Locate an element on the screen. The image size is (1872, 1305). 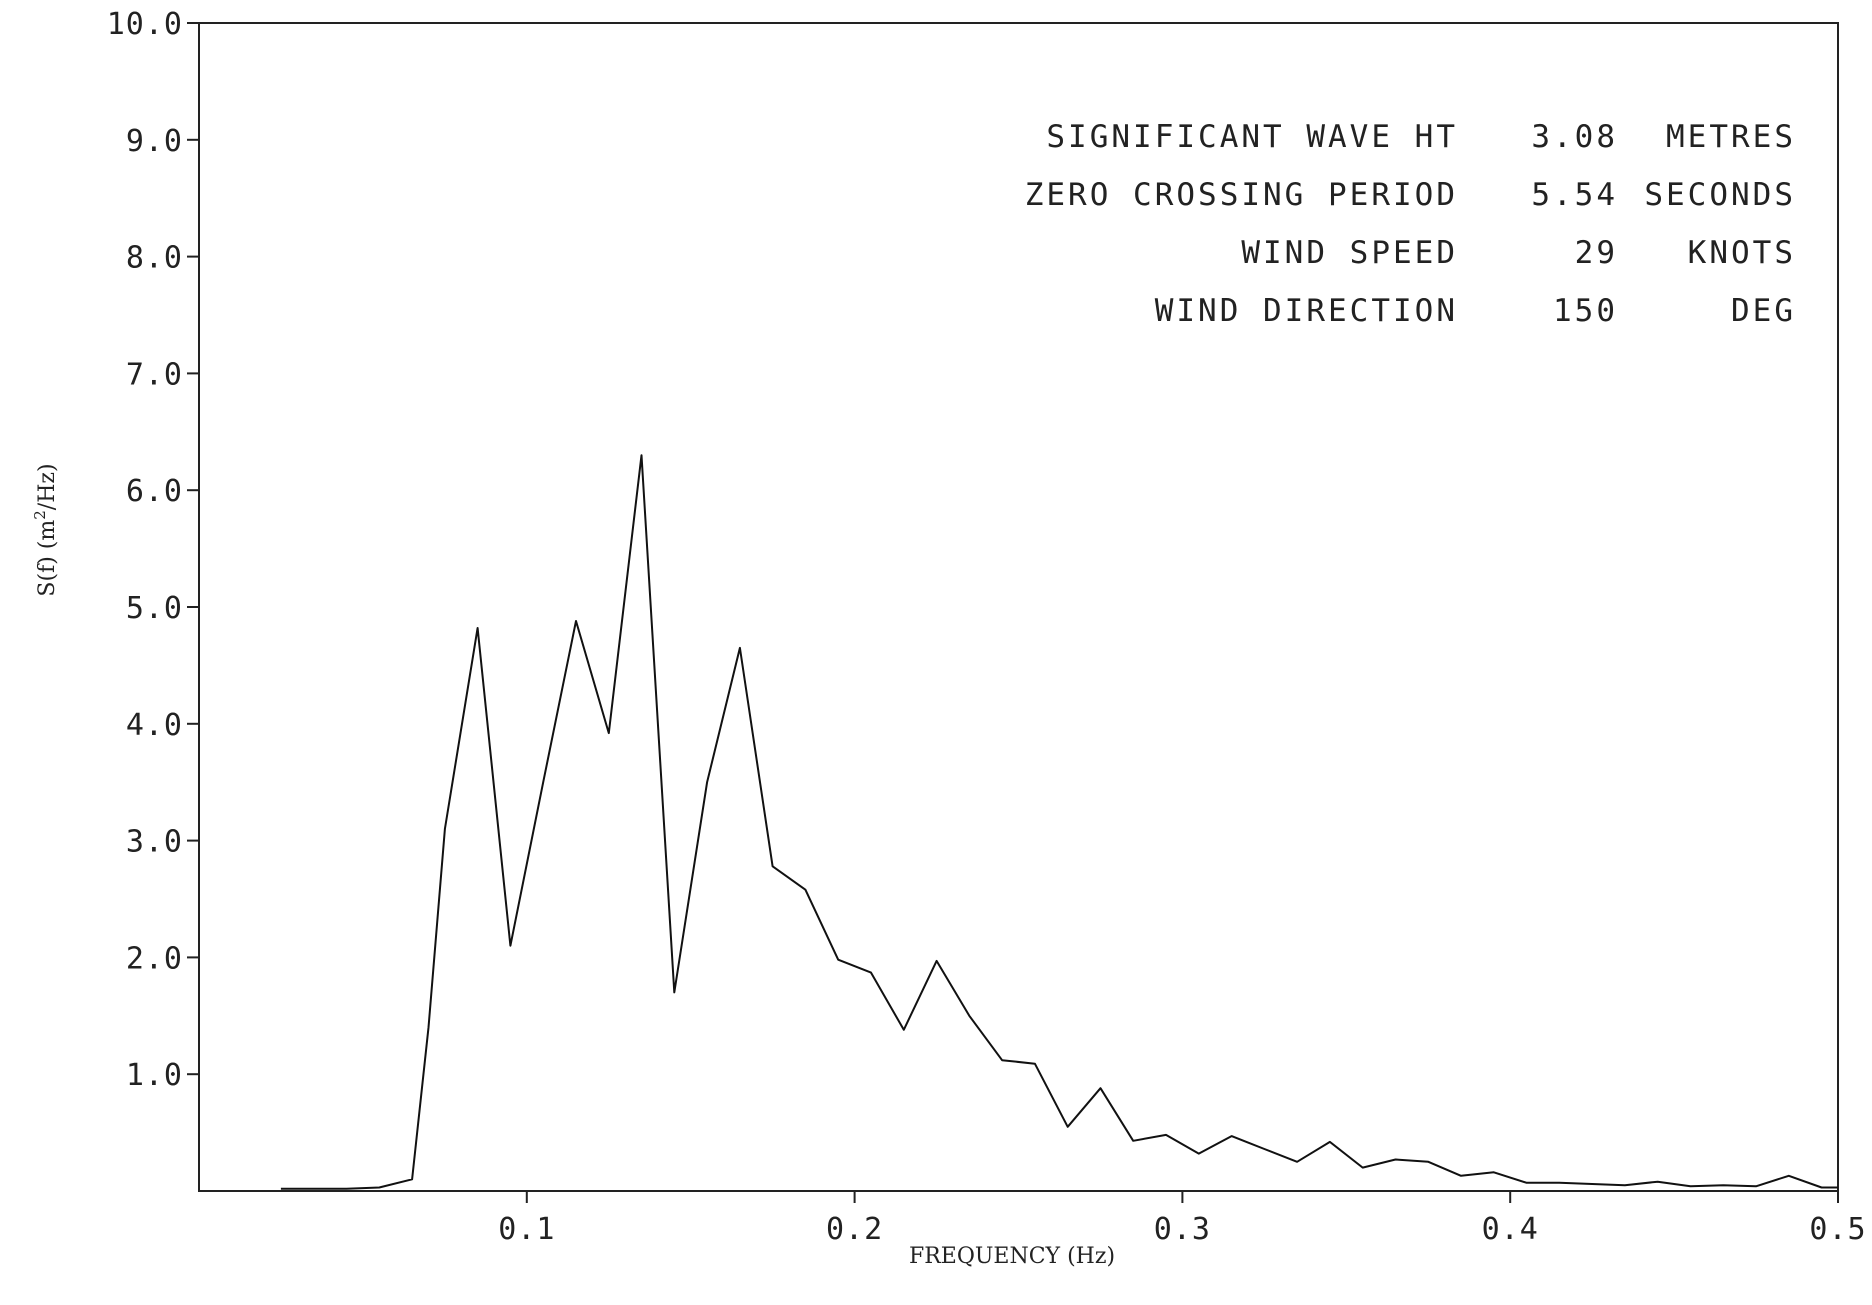
y-axis-title-main: S(f) (m is located at coordinates (47, 558).